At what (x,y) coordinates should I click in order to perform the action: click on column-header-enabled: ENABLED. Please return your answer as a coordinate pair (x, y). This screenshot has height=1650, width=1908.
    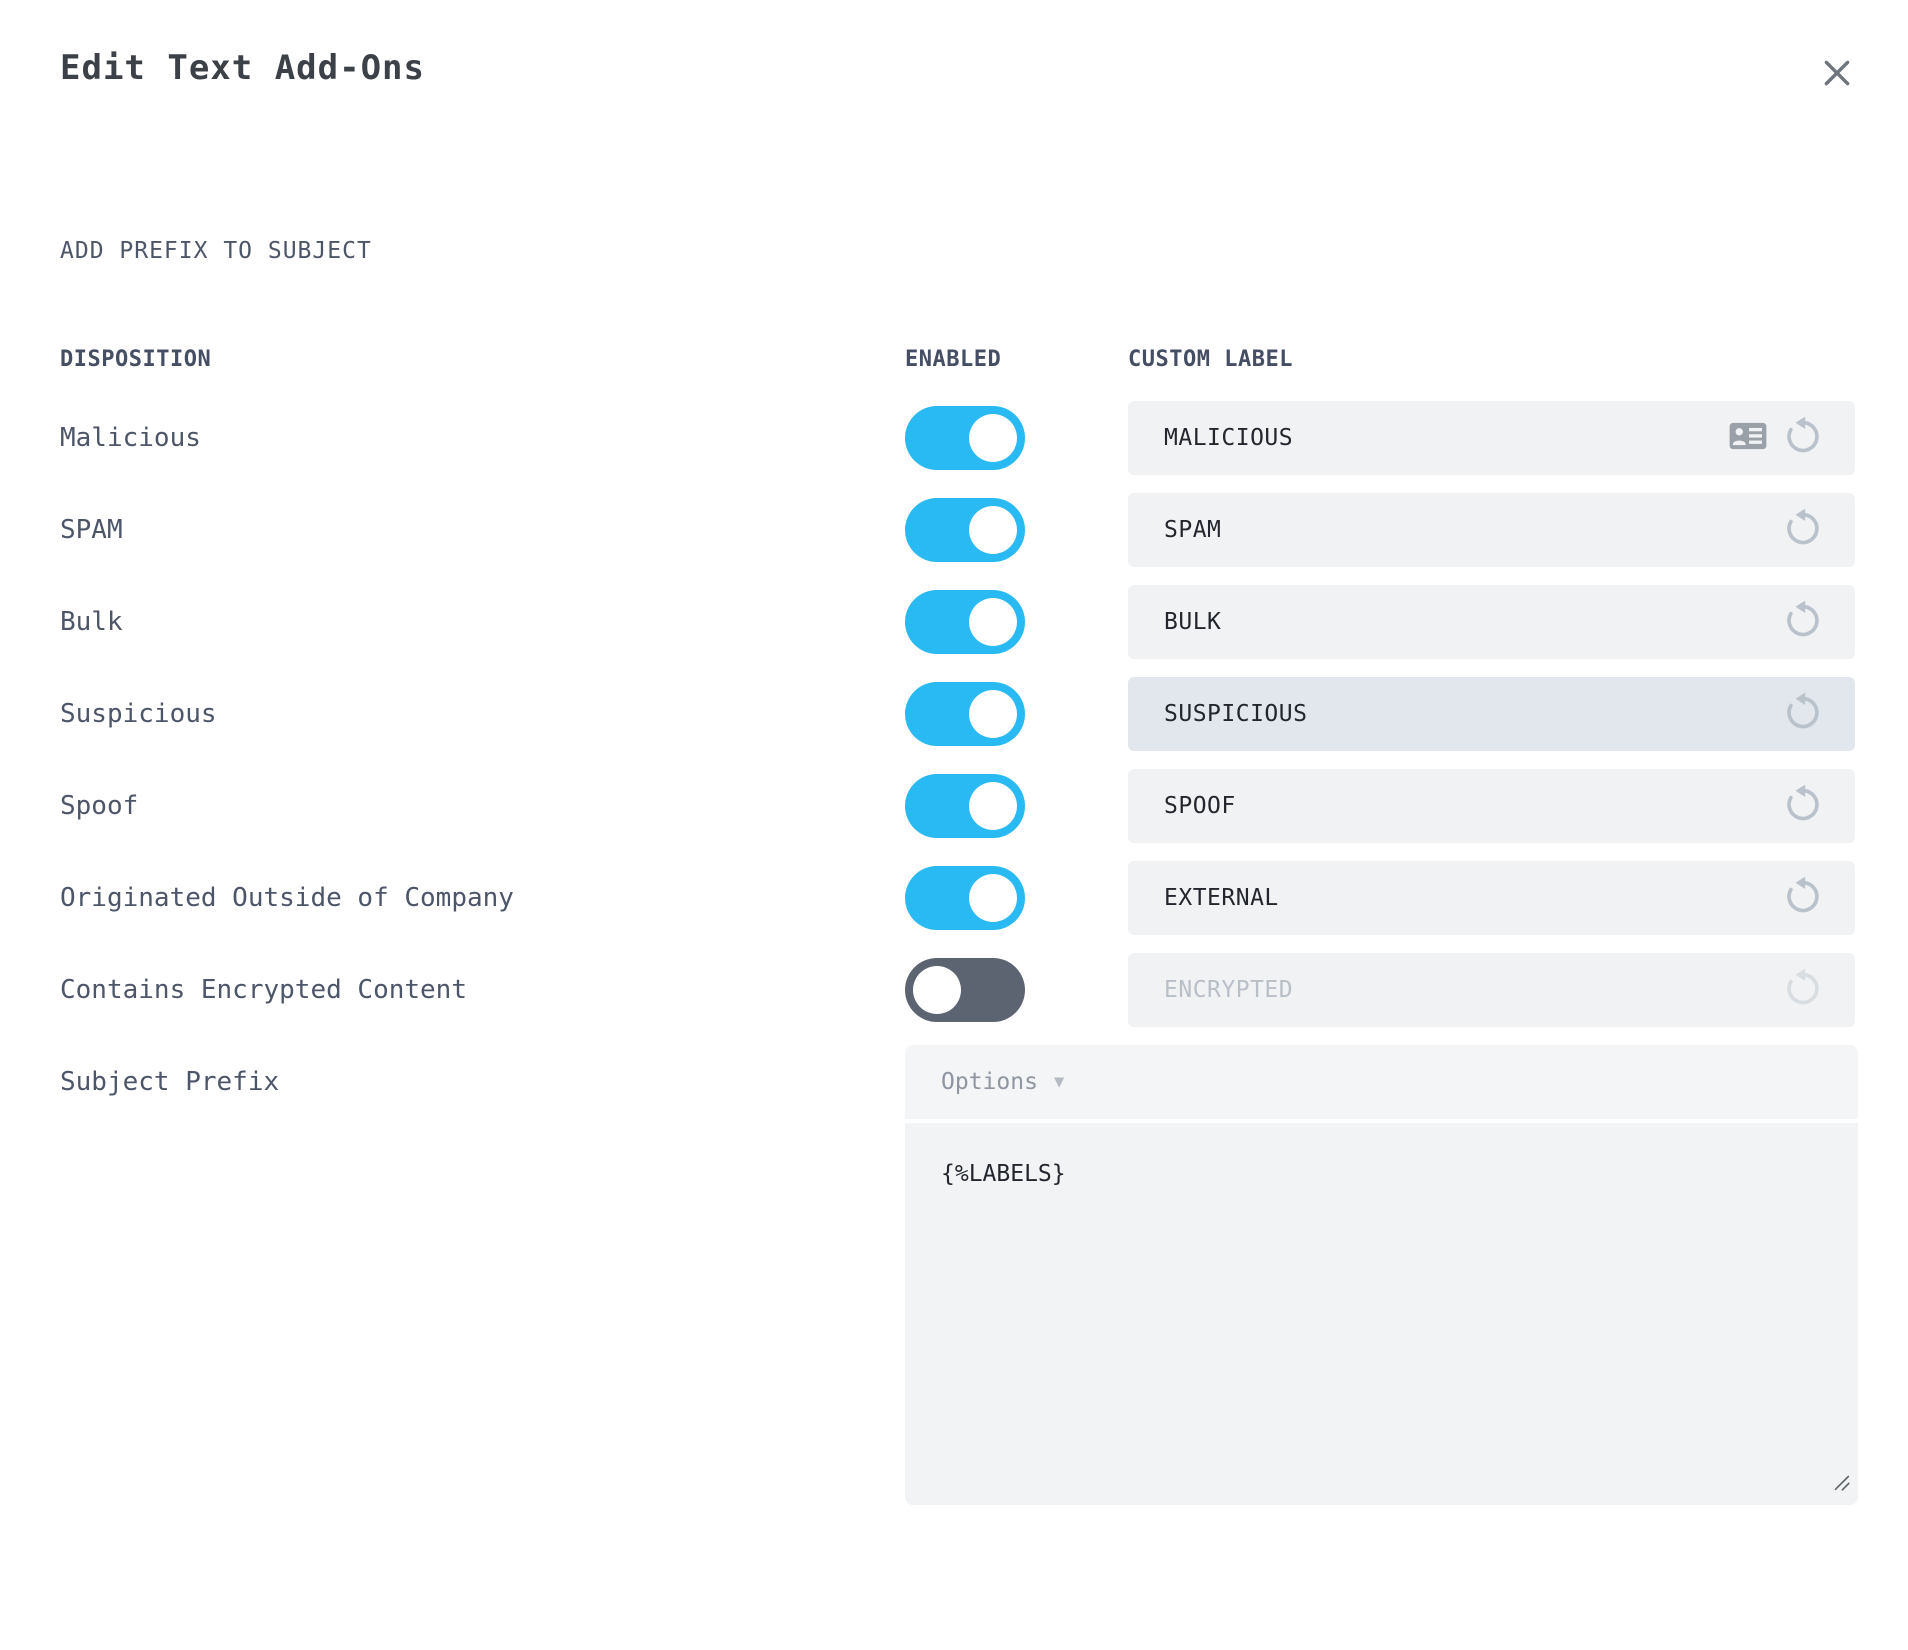
    Looking at the image, I should click on (953, 359).